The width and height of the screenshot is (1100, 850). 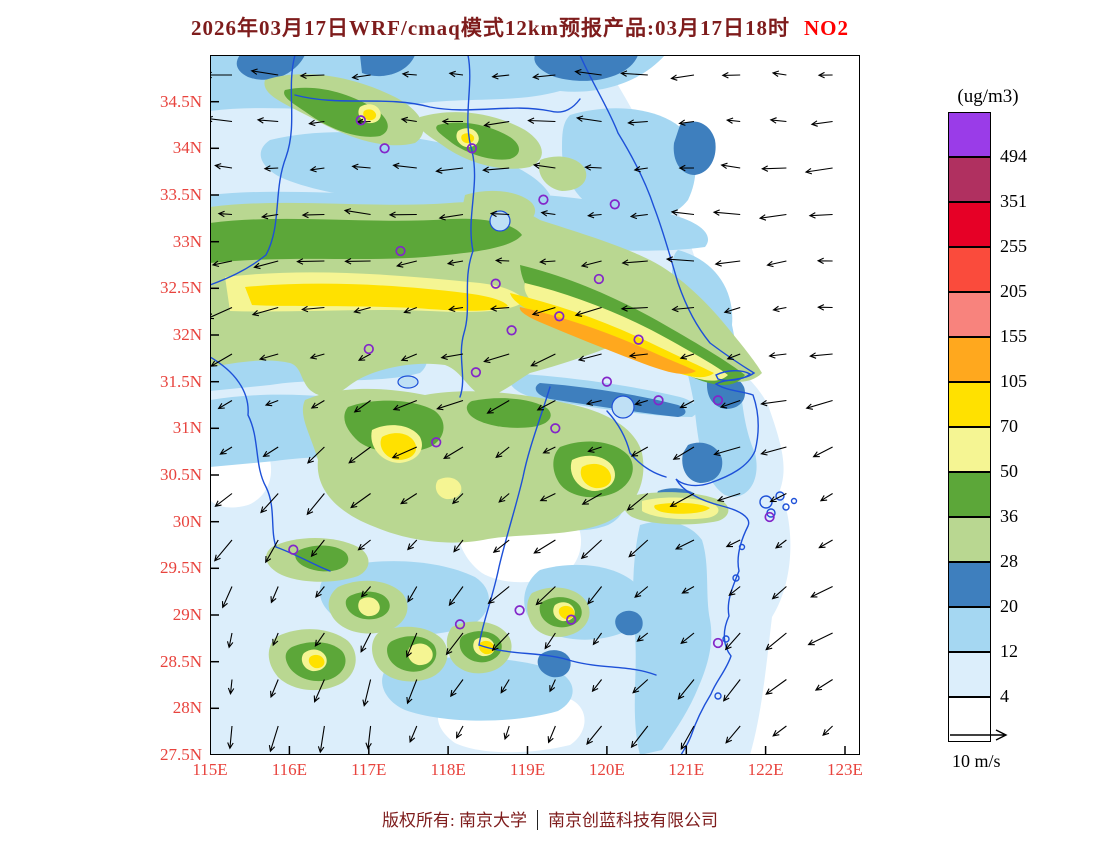 What do you see at coordinates (1009, 606) in the screenshot?
I see `colorbar-tick-label: 20` at bounding box center [1009, 606].